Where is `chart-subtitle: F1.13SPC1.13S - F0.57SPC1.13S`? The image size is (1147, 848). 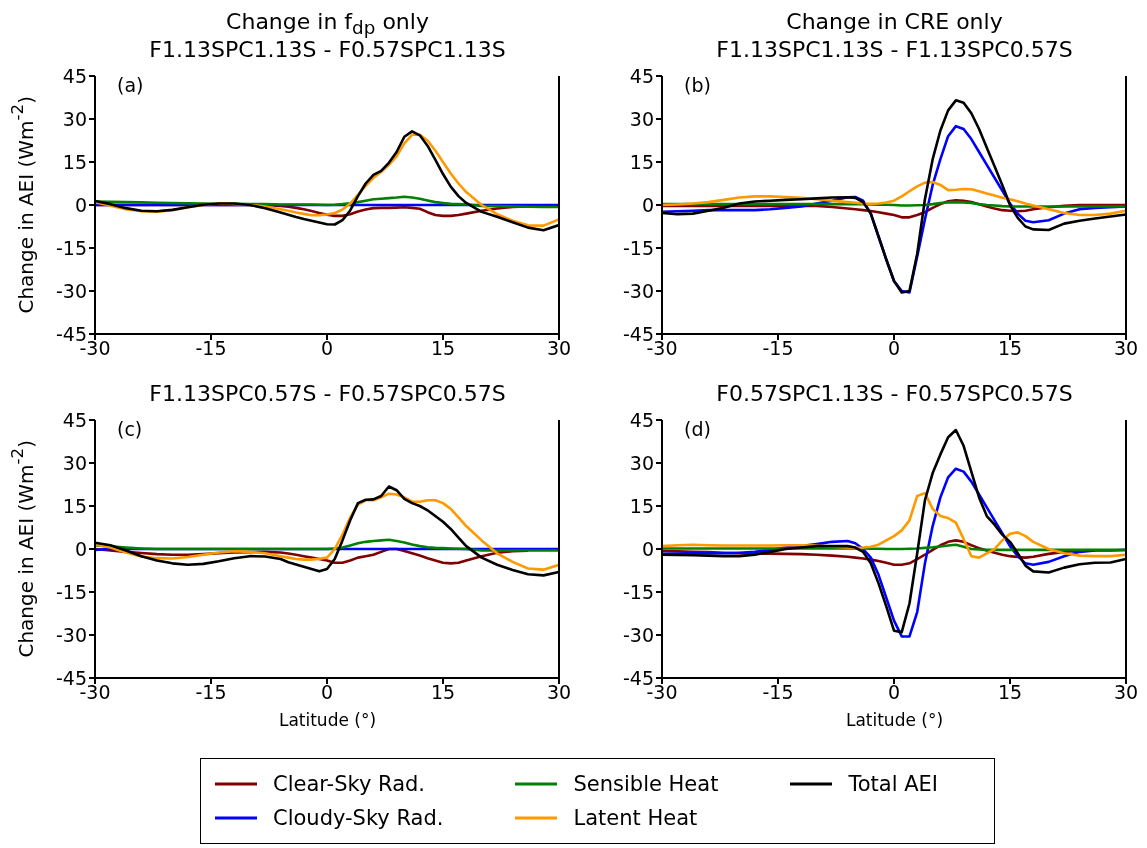 chart-subtitle: F1.13SPC1.13S - F0.57SPC1.13S is located at coordinates (327, 50).